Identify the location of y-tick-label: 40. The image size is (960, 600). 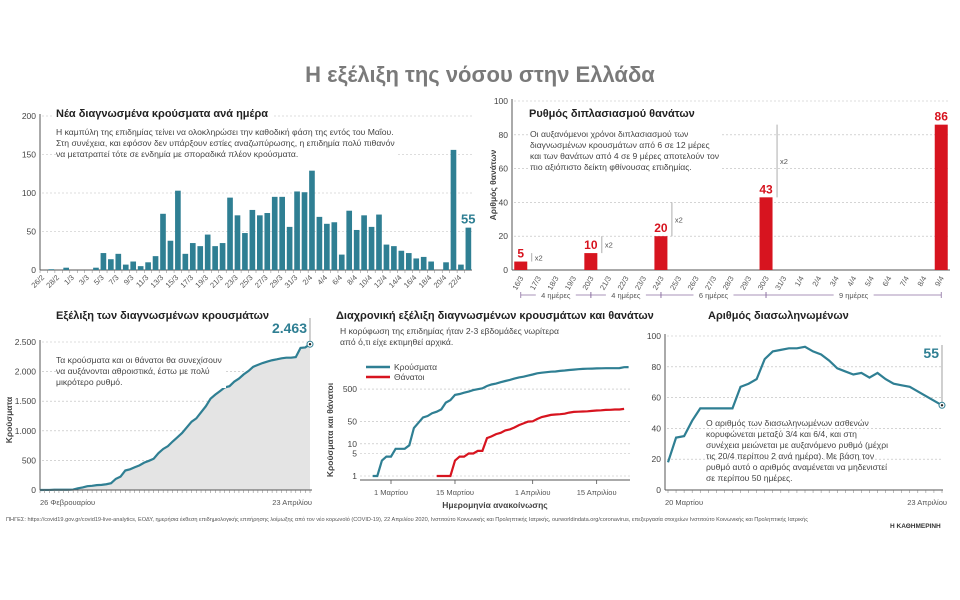
(657, 428).